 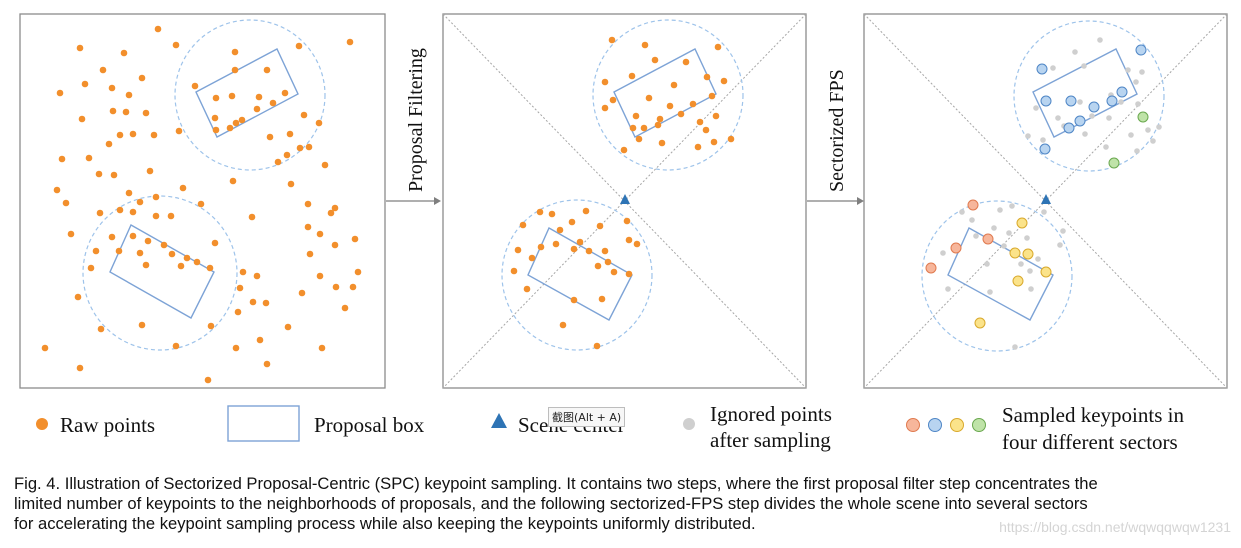 I want to click on arrow-label-proposal-filtering: Proposal Filtering, so click(x=416, y=120).